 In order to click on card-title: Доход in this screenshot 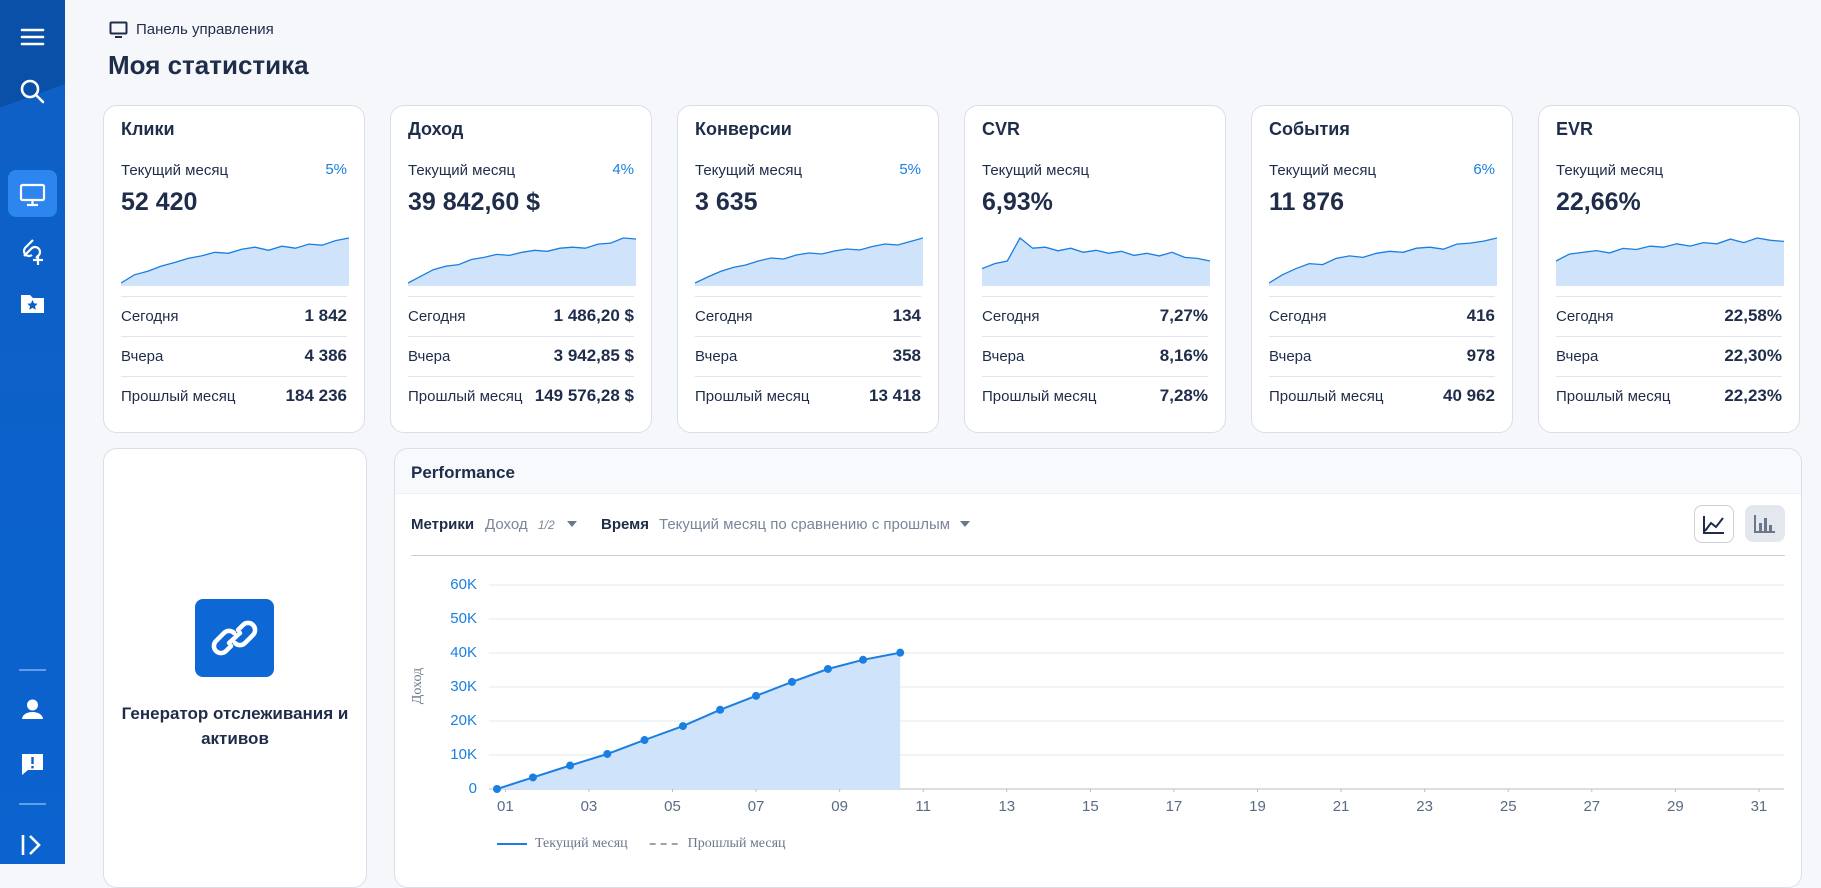, I will do `click(436, 129)`.